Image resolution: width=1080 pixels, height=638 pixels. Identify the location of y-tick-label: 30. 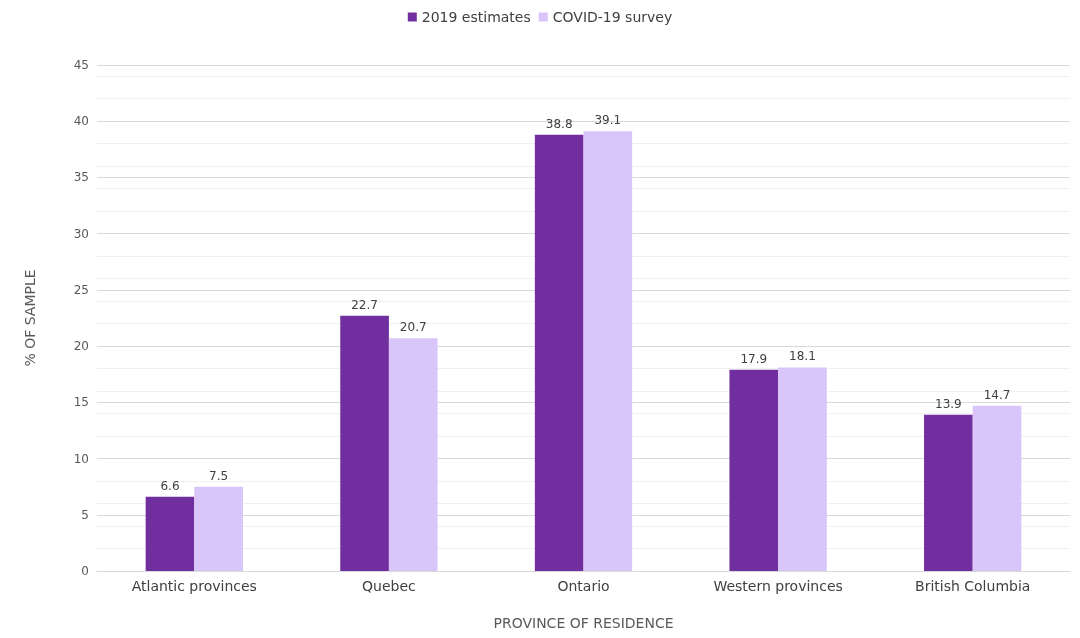
(81, 233).